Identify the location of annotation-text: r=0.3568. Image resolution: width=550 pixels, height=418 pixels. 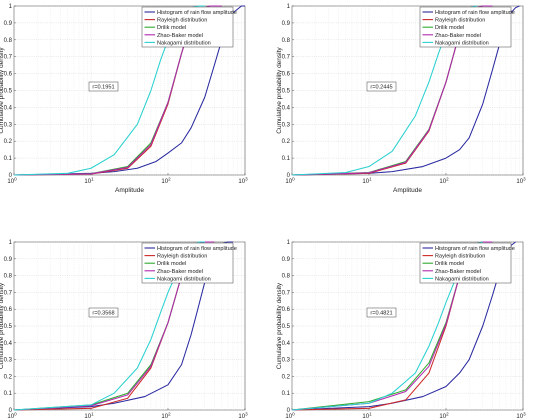
(103, 314).